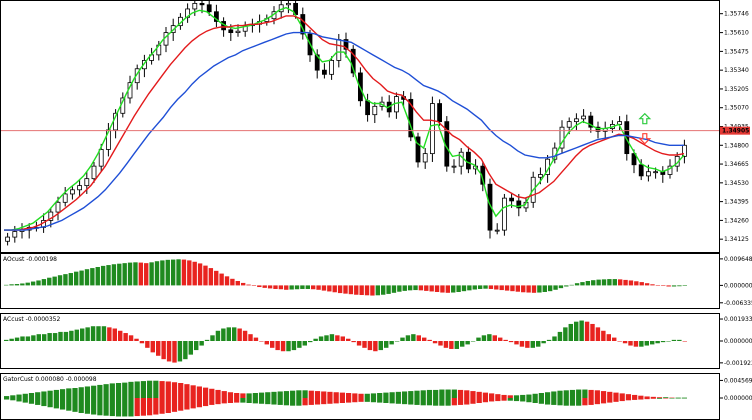 The width and height of the screenshot is (752, 420). Describe the element at coordinates (645, 128) in the screenshot. I see `signal-arrows` at that location.